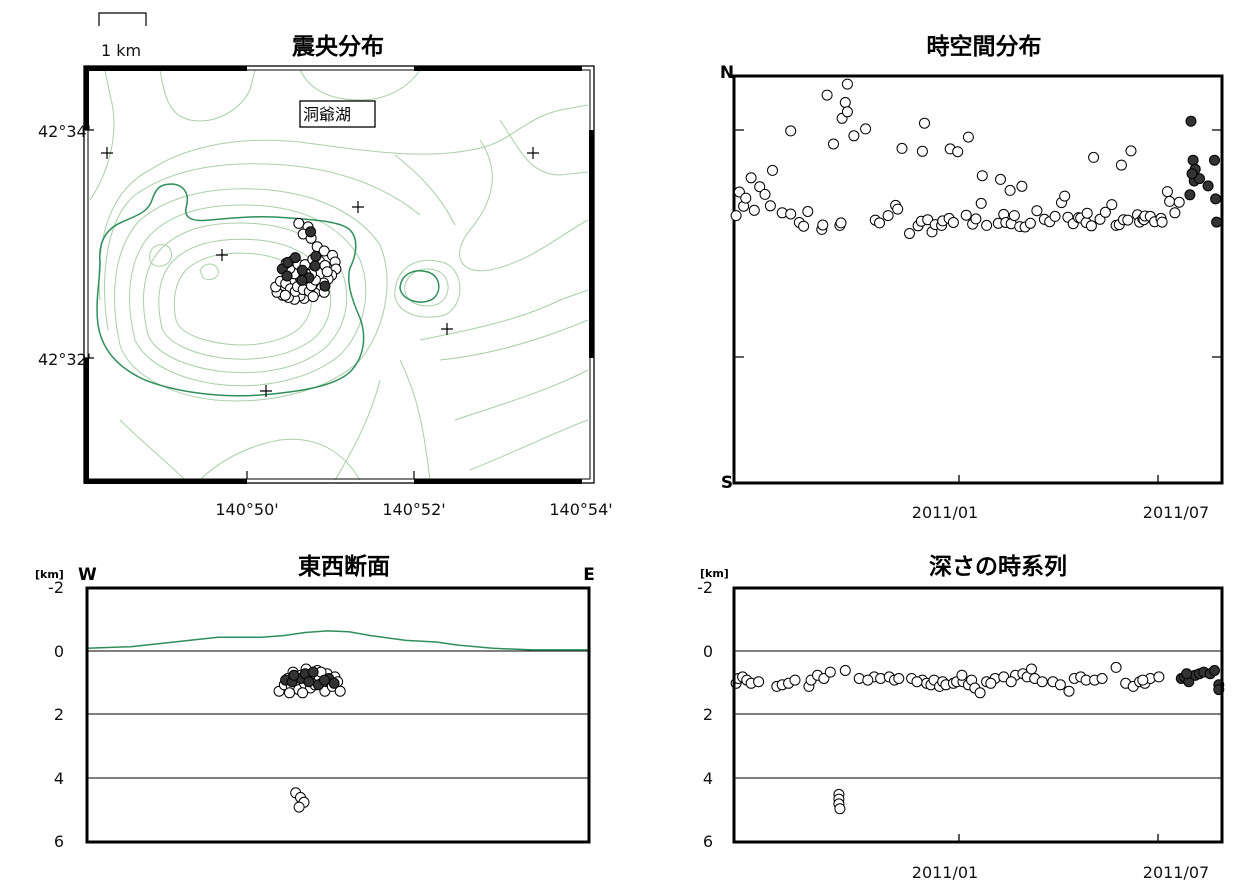  What do you see at coordinates (978, 714) in the screenshot?
I see `depth-gridlines` at bounding box center [978, 714].